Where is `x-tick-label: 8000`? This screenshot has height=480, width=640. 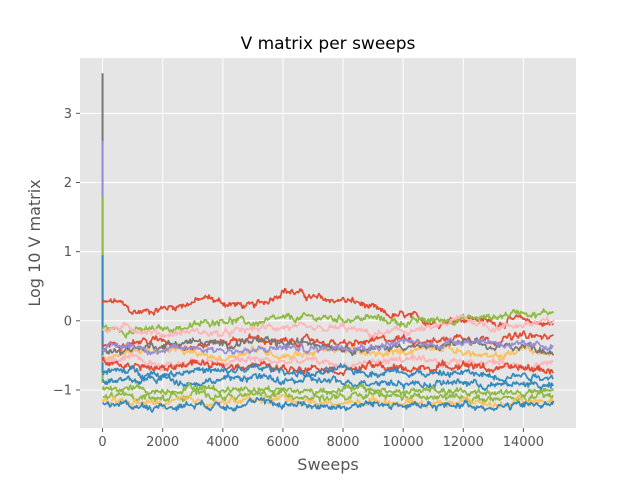 x-tick-label: 8000 is located at coordinates (342, 442).